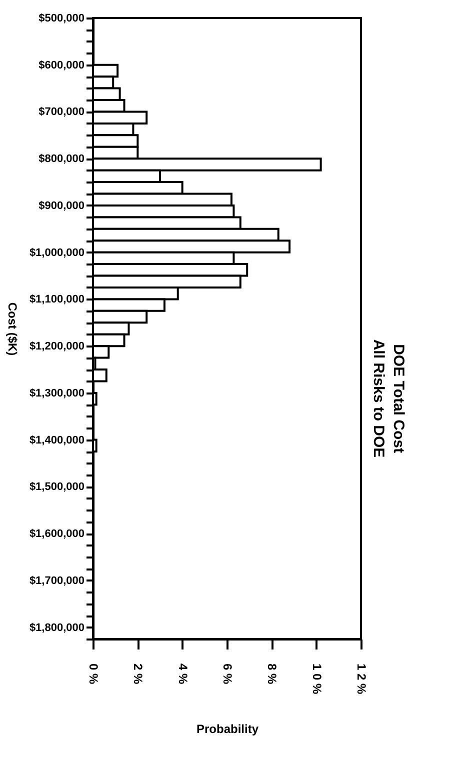 This screenshot has height=767, width=465. Describe the element at coordinates (12, 329) in the screenshot. I see `y-axis-title: Cost ($K)` at that location.